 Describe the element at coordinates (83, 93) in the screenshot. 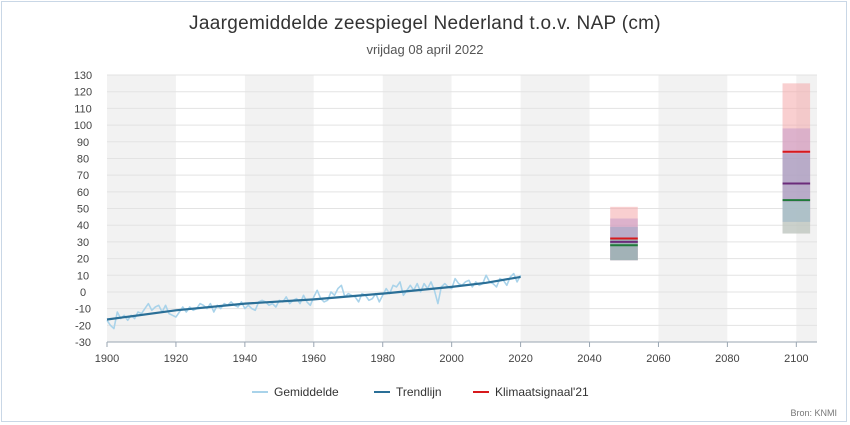

I see `y-tick-label-120: 120` at that location.